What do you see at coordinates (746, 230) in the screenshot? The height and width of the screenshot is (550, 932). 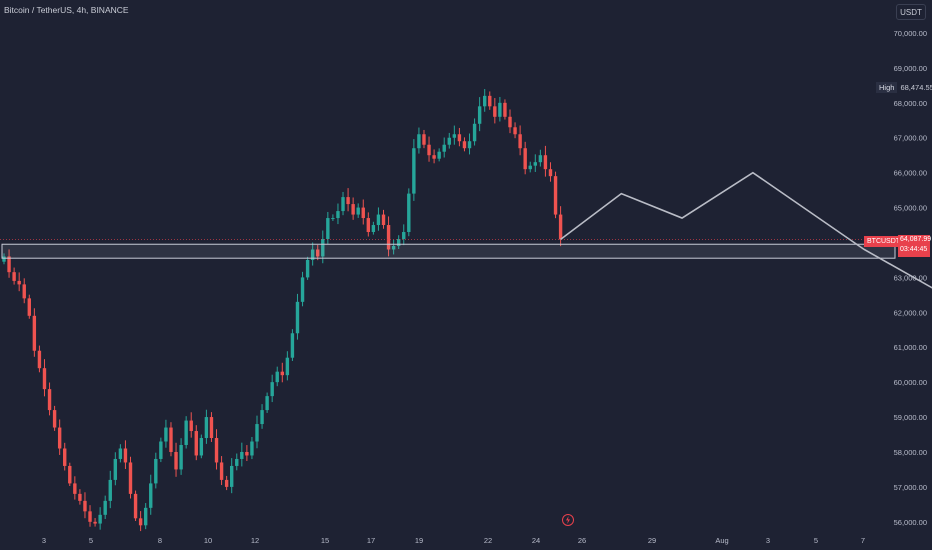 I see `projection-line` at bounding box center [746, 230].